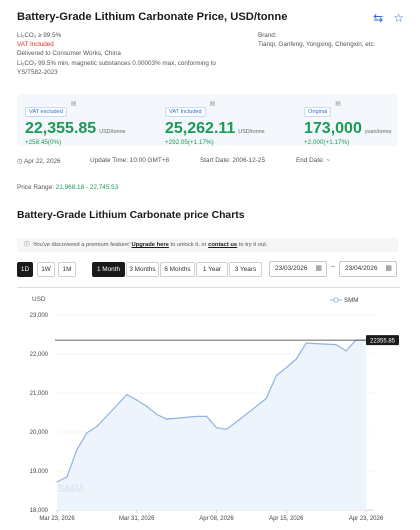  I want to click on price-value: 22,355.85, so click(61, 128).